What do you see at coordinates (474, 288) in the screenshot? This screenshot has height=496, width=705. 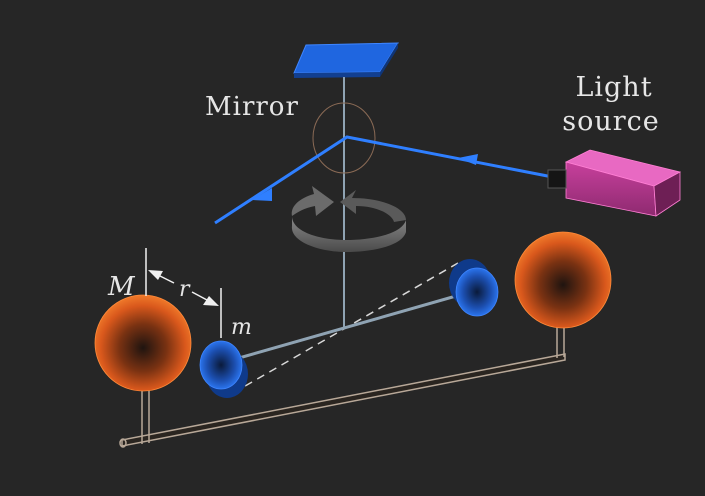 I see `small-mass-right` at bounding box center [474, 288].